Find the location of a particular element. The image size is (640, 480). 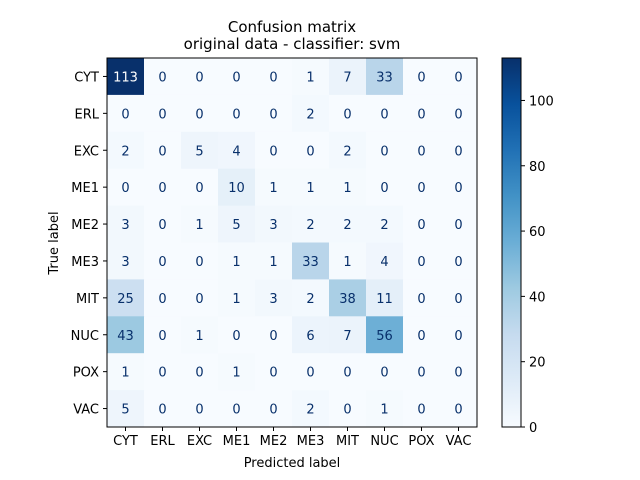

x-tick-label: NUC is located at coordinates (384, 441).